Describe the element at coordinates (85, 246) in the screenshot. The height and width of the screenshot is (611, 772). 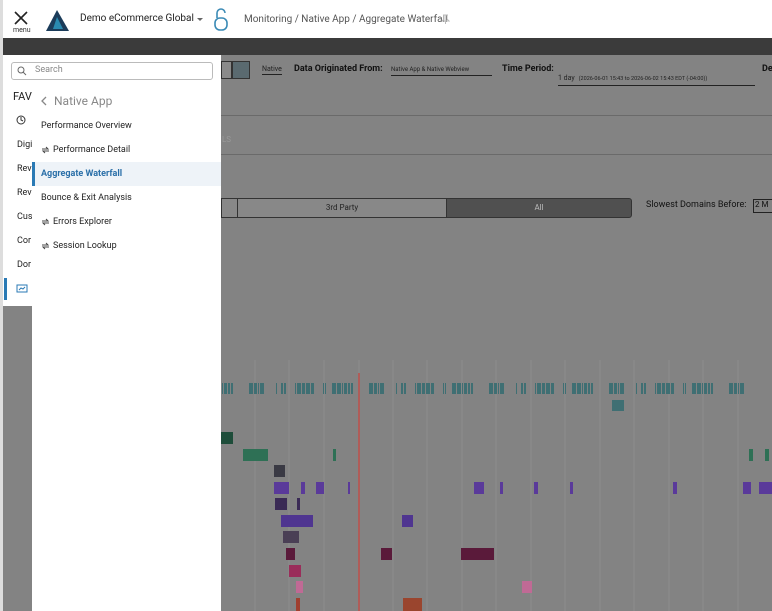
I see `submenu-item: Session Lookup` at that location.